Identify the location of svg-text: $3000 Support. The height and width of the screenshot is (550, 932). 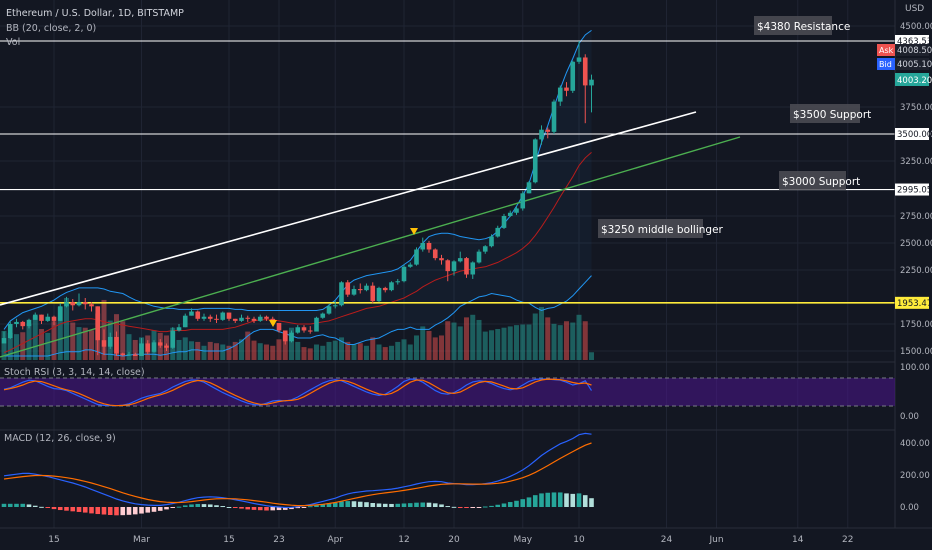
(821, 182).